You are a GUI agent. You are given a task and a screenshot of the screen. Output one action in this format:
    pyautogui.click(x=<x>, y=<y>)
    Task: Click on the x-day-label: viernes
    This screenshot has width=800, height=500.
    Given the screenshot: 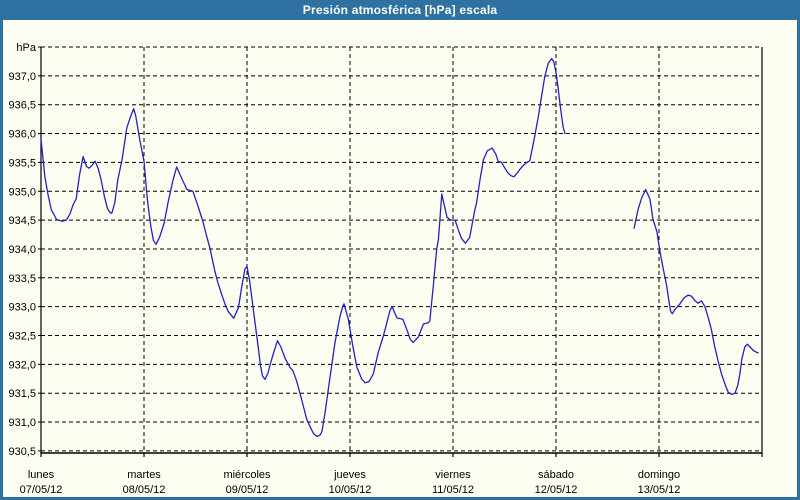 What is the action you would take?
    pyautogui.click(x=453, y=475)
    